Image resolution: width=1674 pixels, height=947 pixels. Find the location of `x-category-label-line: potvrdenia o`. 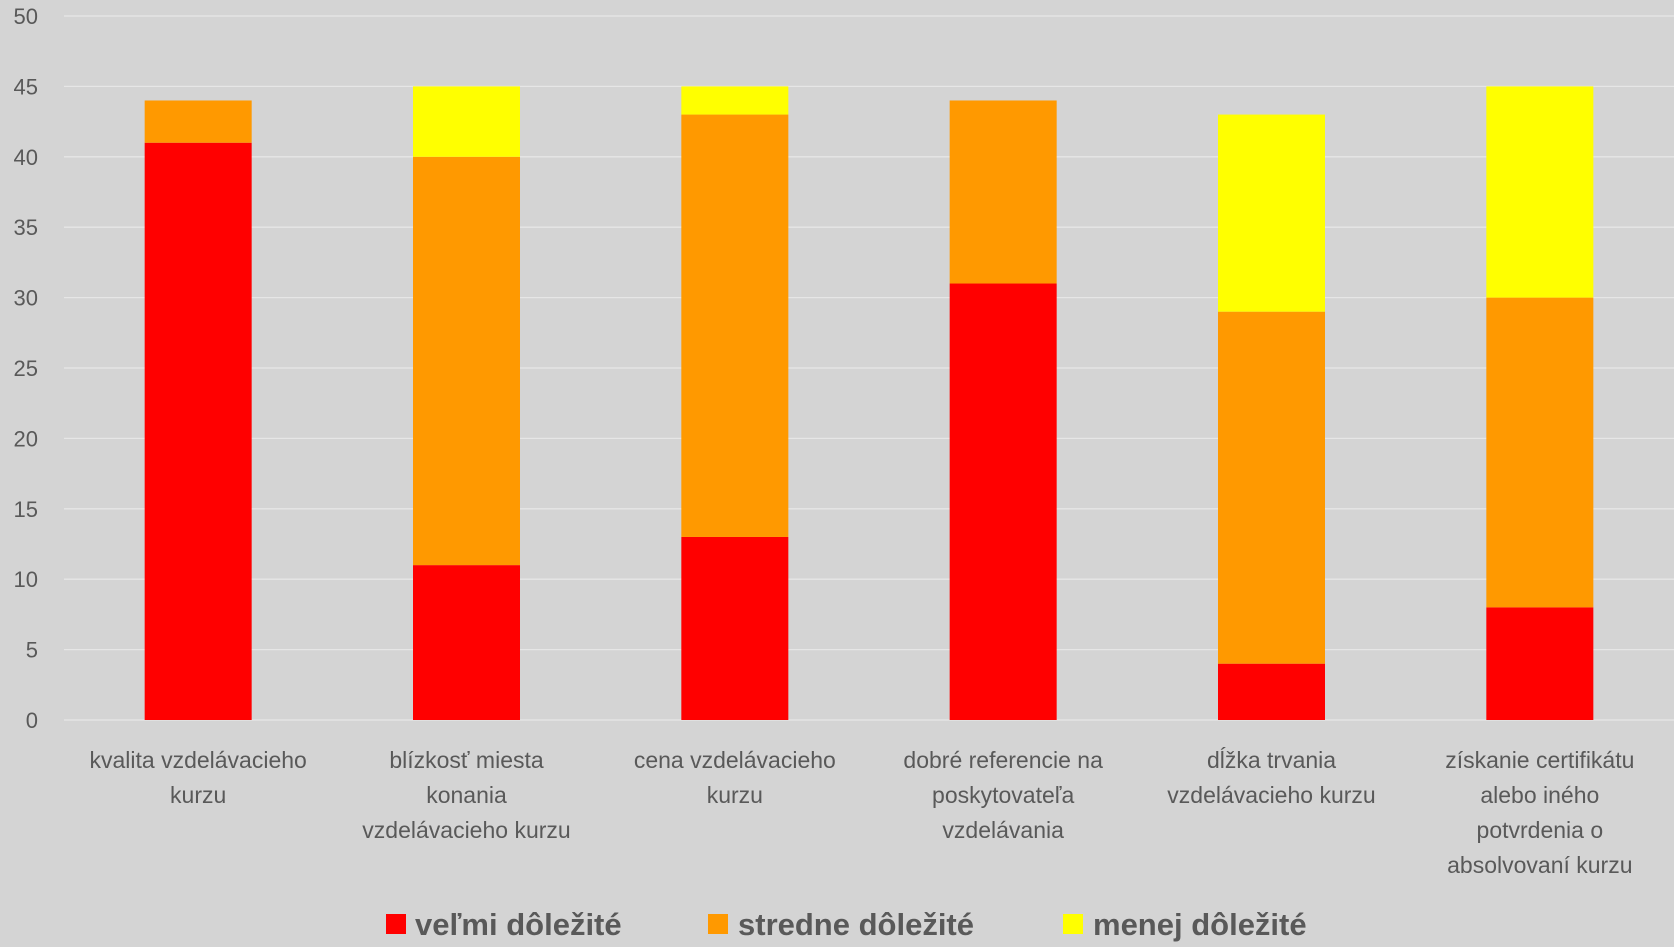

x-category-label-line: potvrdenia o is located at coordinates (1540, 830).